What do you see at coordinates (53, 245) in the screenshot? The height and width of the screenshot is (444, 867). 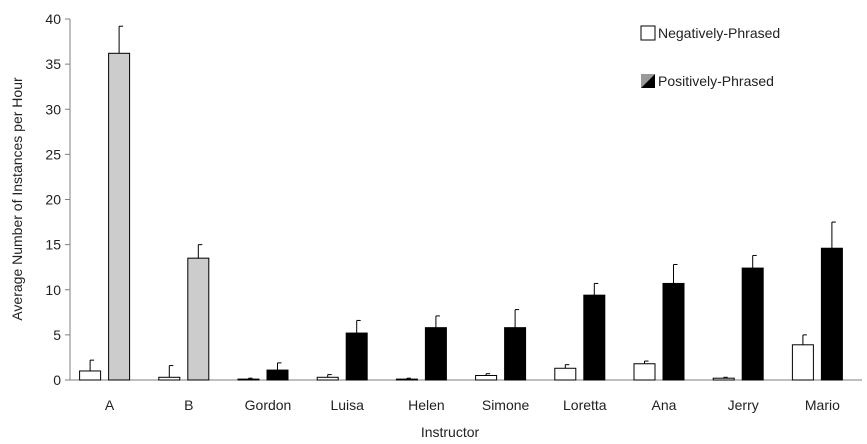 I see `y-tick-label: 15` at bounding box center [53, 245].